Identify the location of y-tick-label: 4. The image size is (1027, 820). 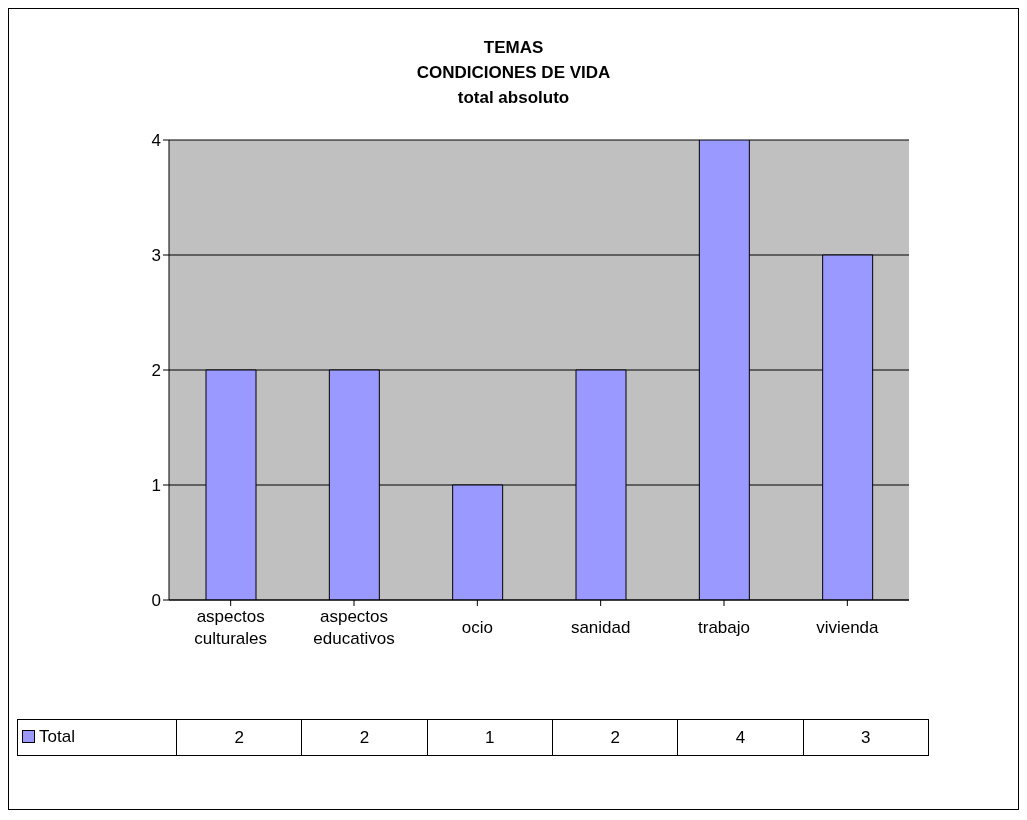
(156, 141).